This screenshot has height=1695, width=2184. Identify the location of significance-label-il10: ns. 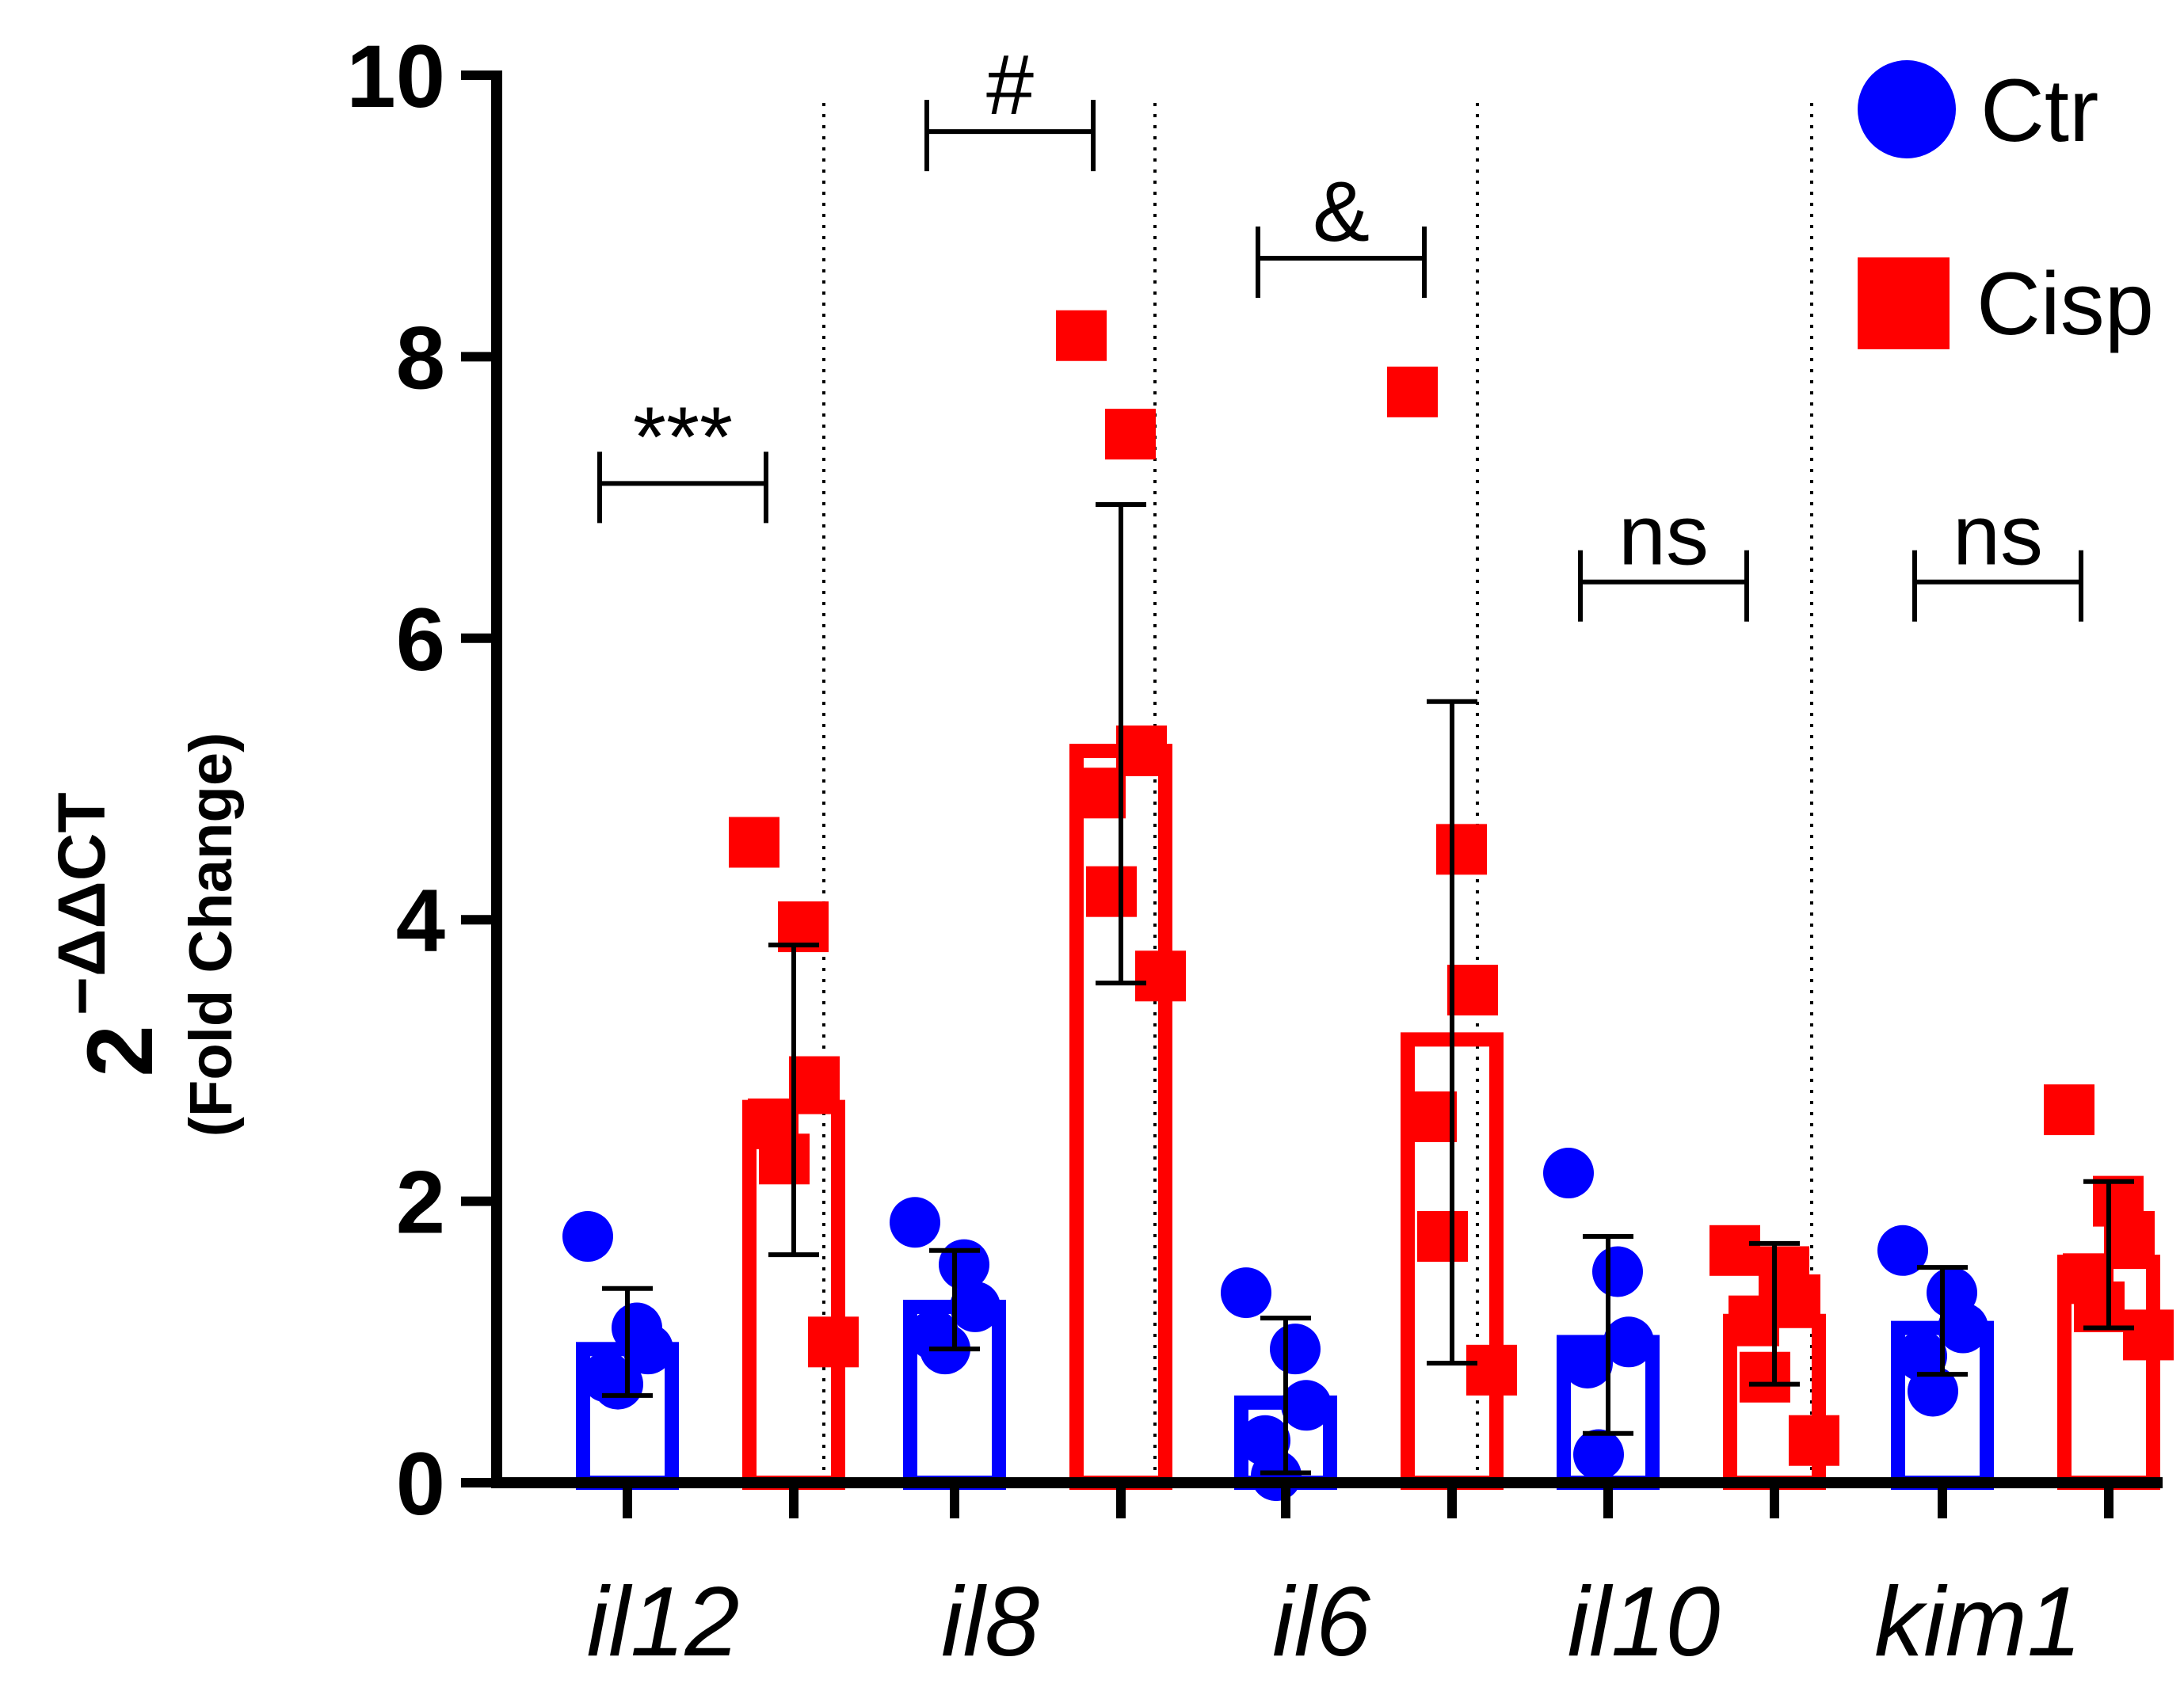
(1663, 535).